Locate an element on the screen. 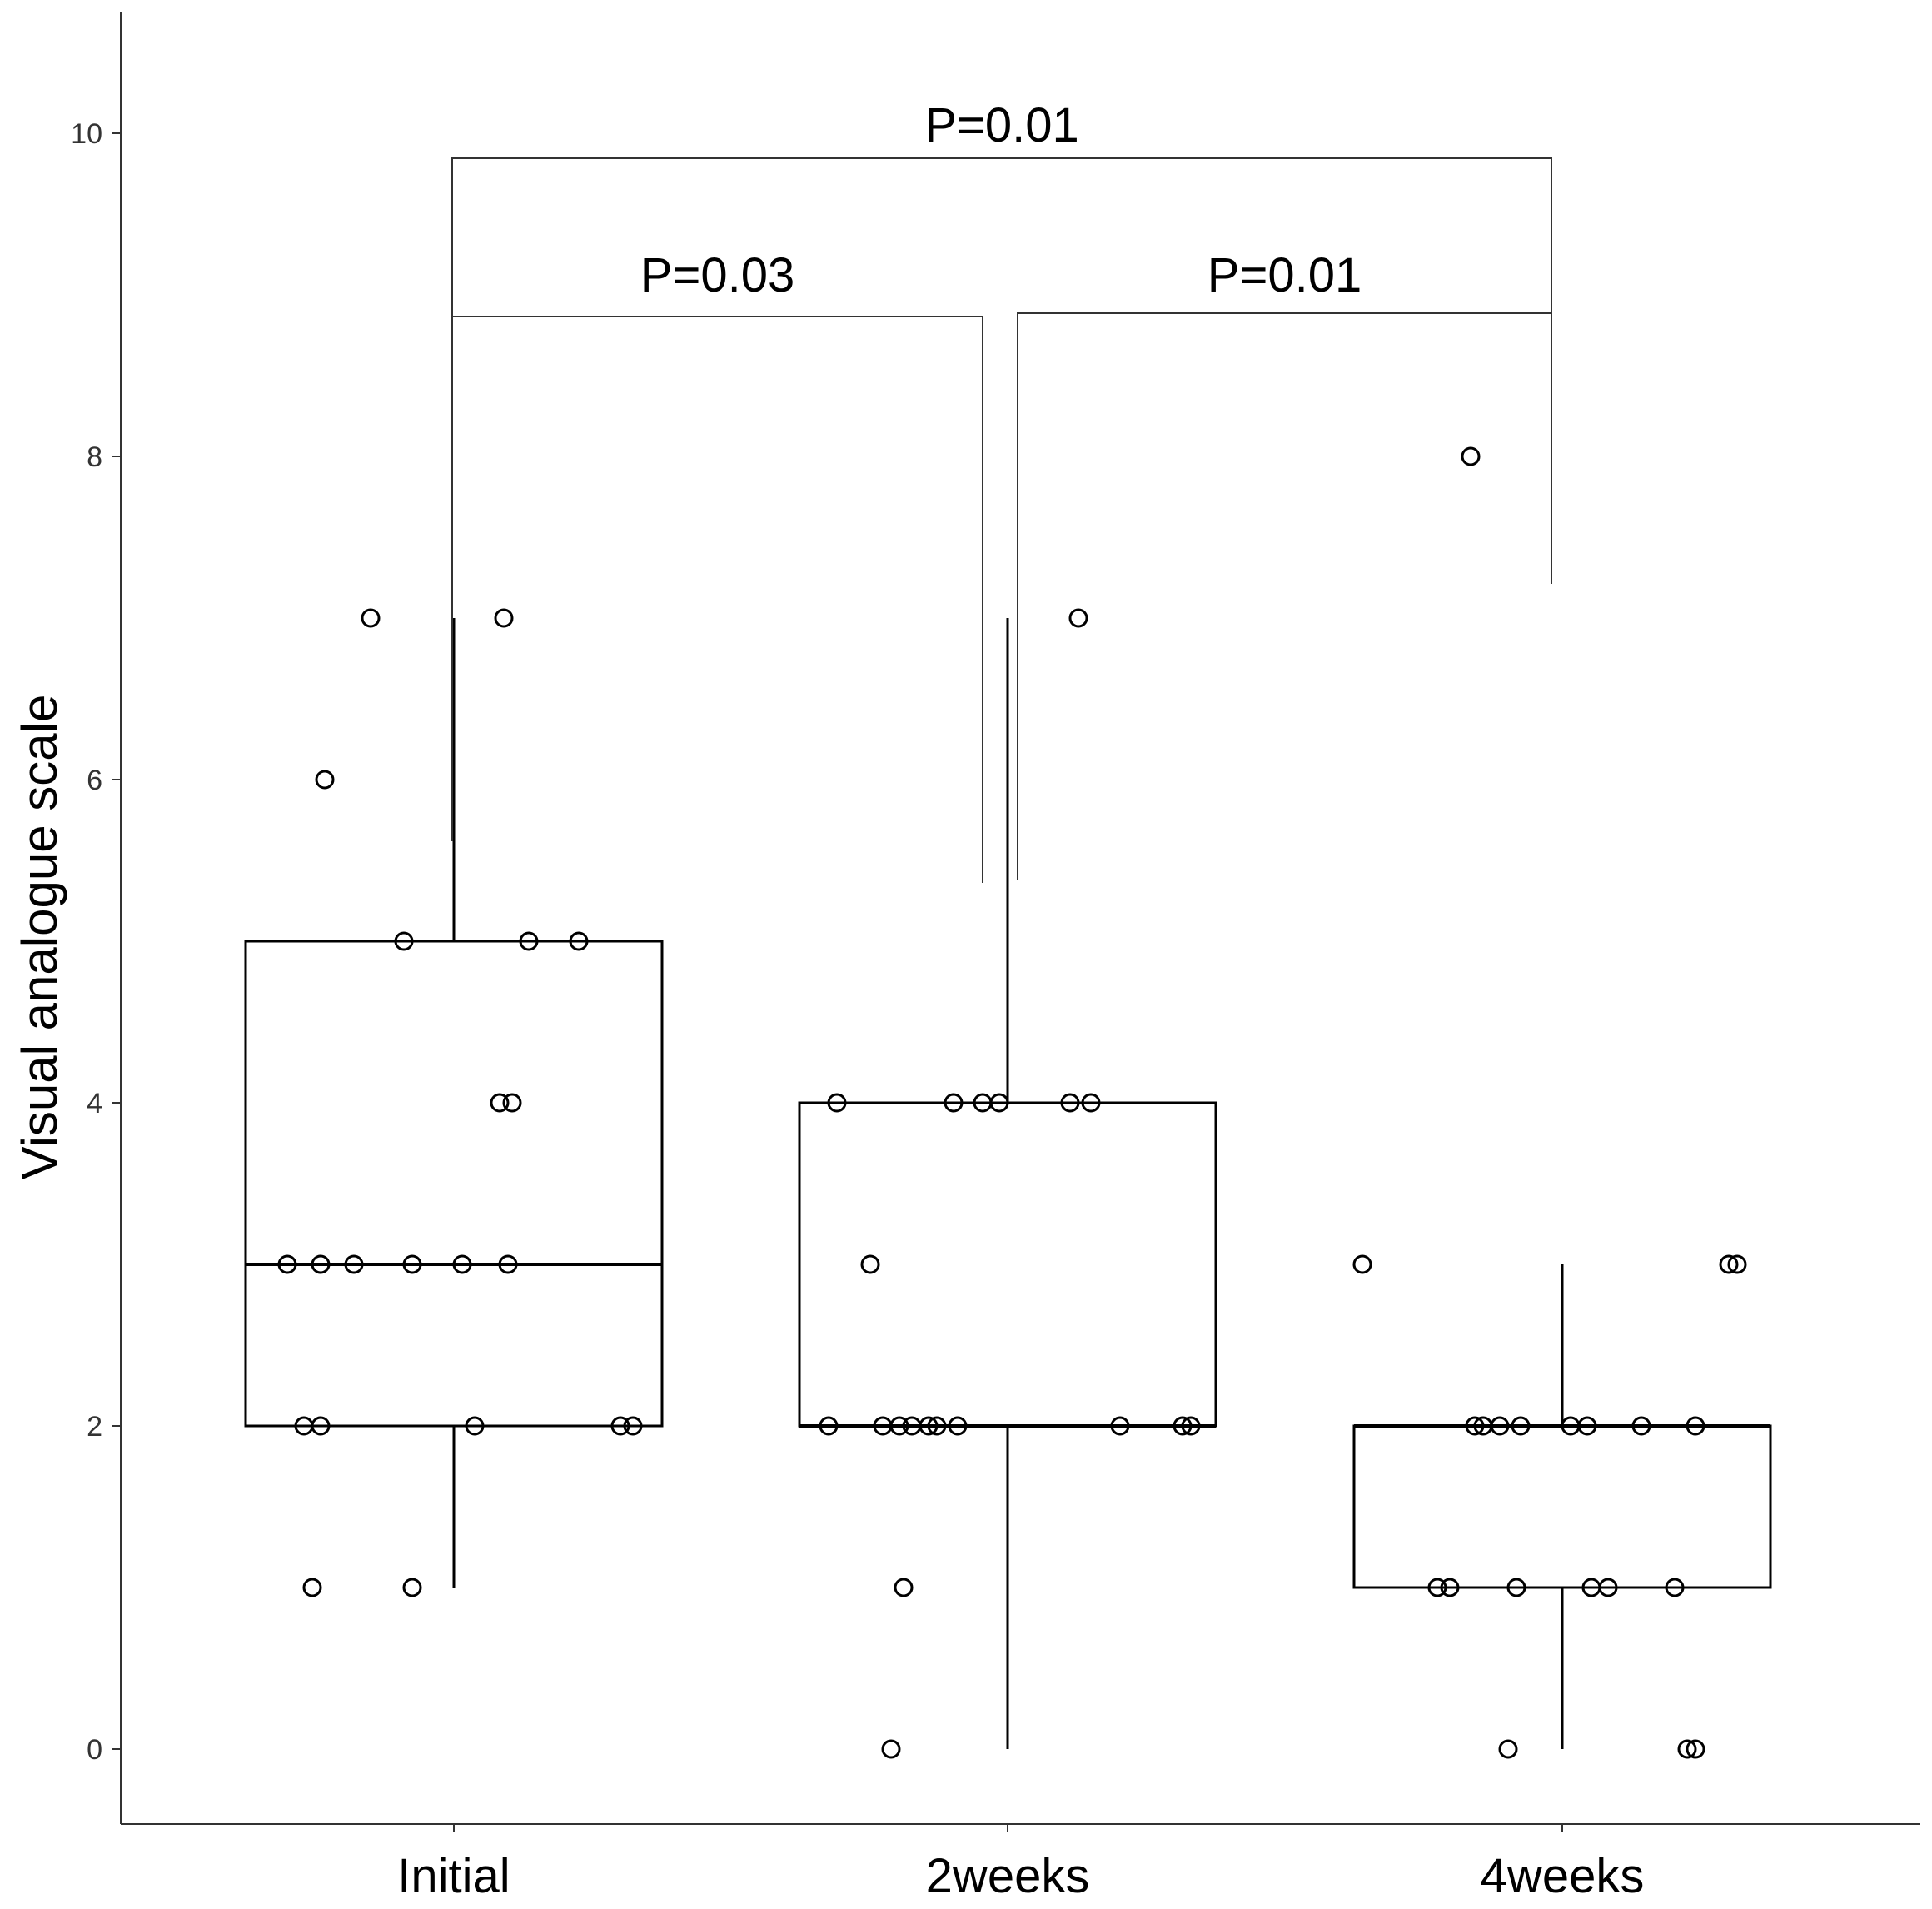  box-initial is located at coordinates (454, 1103).